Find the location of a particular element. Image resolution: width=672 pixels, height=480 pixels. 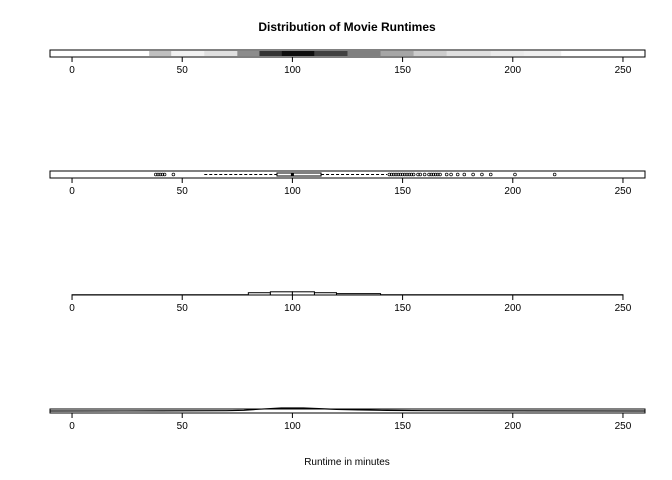

chart-title: Distribution of Movie Runtimes is located at coordinates (347, 27).